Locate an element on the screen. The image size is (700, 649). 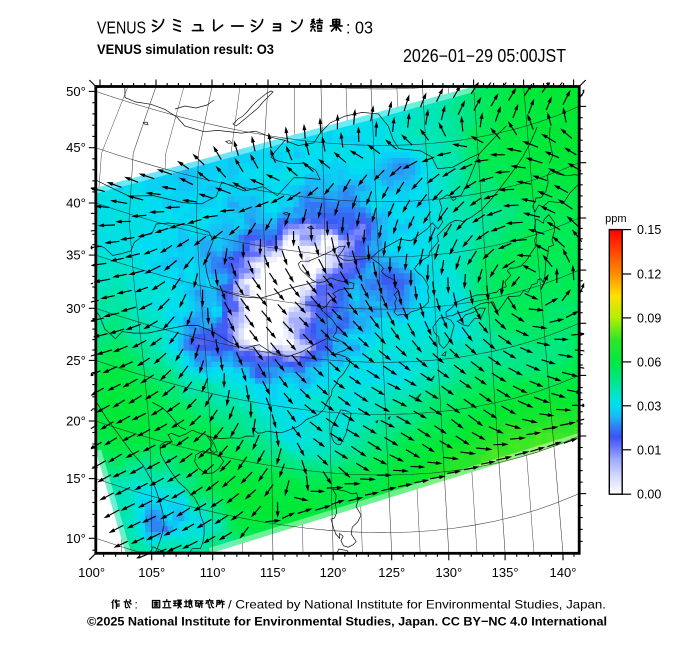
svg-text: 50° is located at coordinates (76, 91).